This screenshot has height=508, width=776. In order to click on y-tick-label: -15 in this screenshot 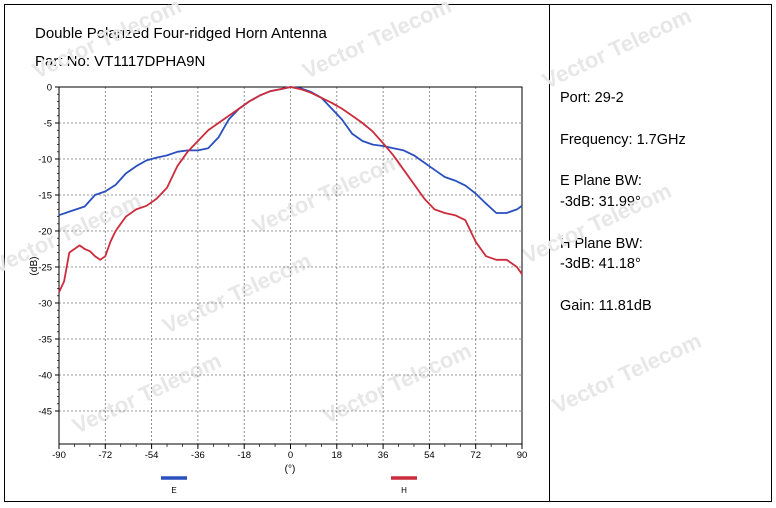, I will do `click(45, 196)`.